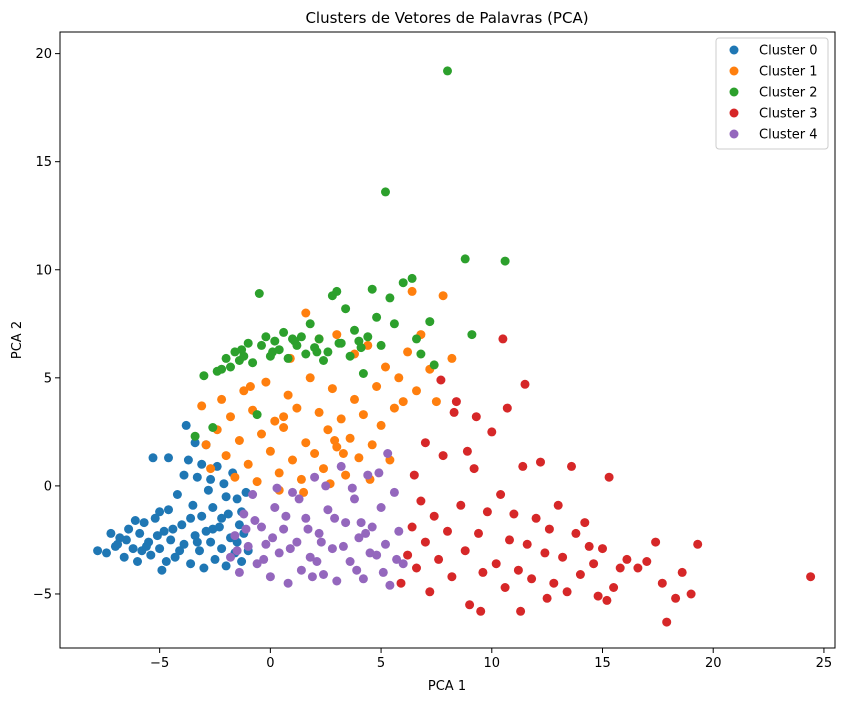  What do you see at coordinates (788, 135) in the screenshot?
I see `legend-label: Cluster 4` at bounding box center [788, 135].